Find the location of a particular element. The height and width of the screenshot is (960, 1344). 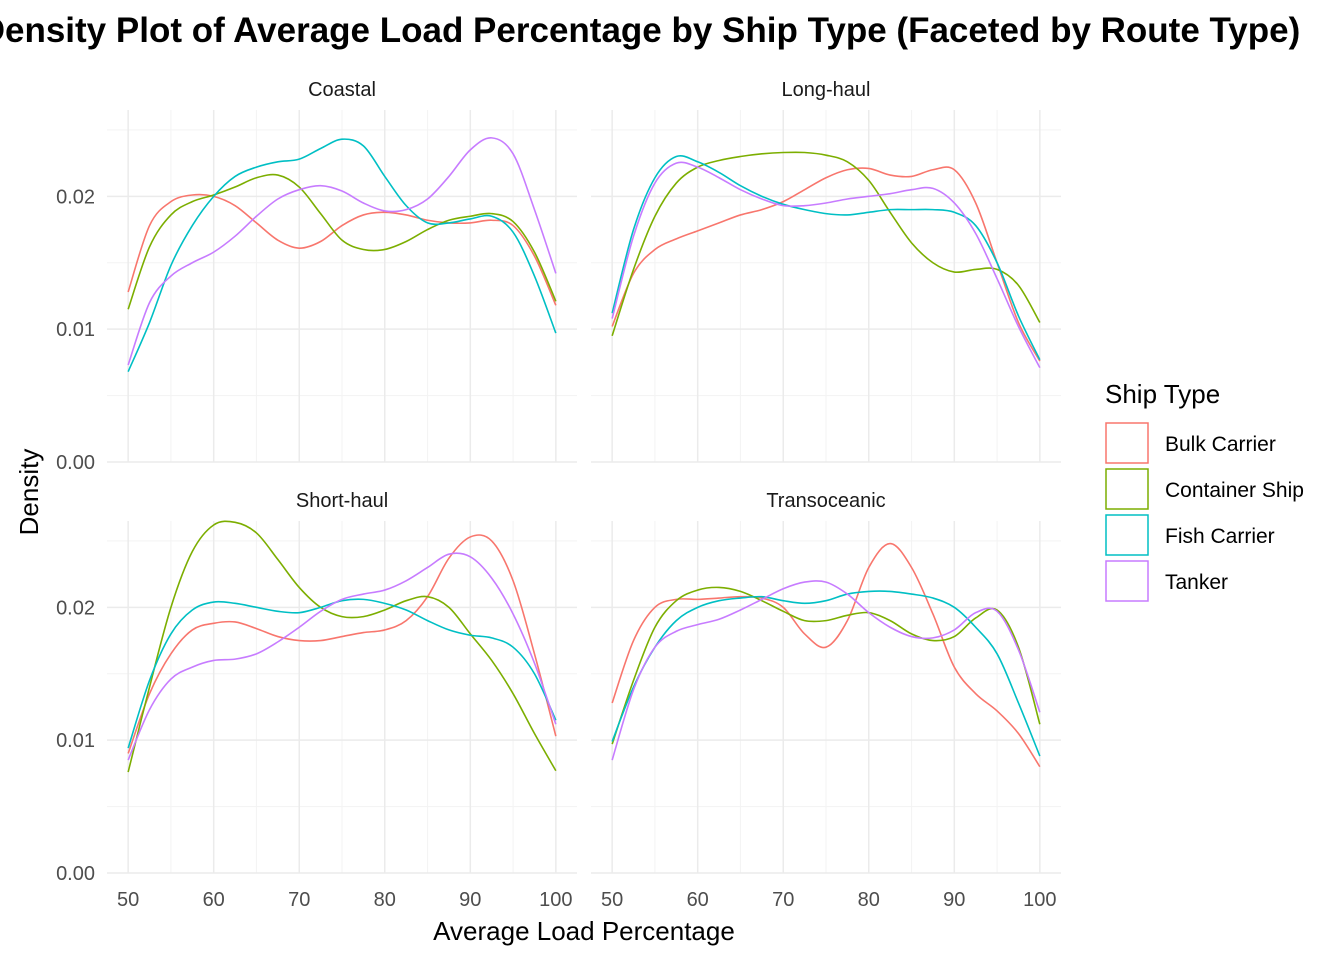

facet-strip-label: Short-haul is located at coordinates (342, 501).